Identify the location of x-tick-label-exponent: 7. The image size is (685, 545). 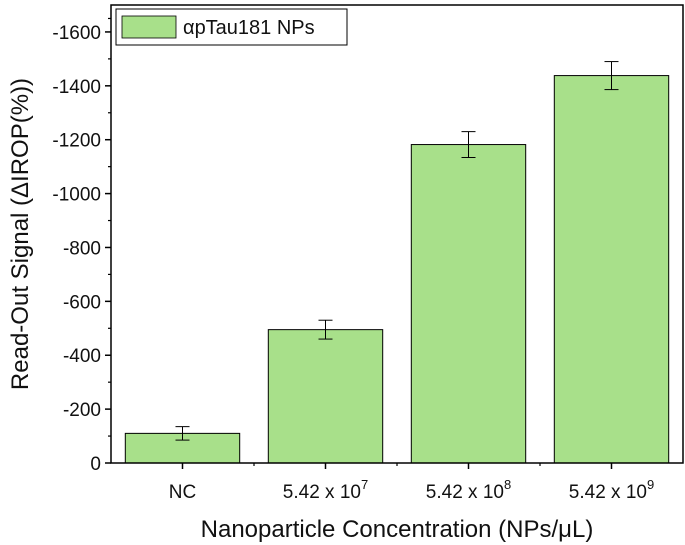
(364, 484).